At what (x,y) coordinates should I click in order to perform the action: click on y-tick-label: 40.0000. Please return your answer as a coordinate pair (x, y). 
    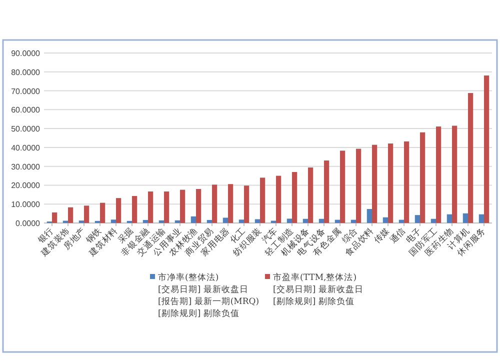
    Looking at the image, I should click on (26, 147).